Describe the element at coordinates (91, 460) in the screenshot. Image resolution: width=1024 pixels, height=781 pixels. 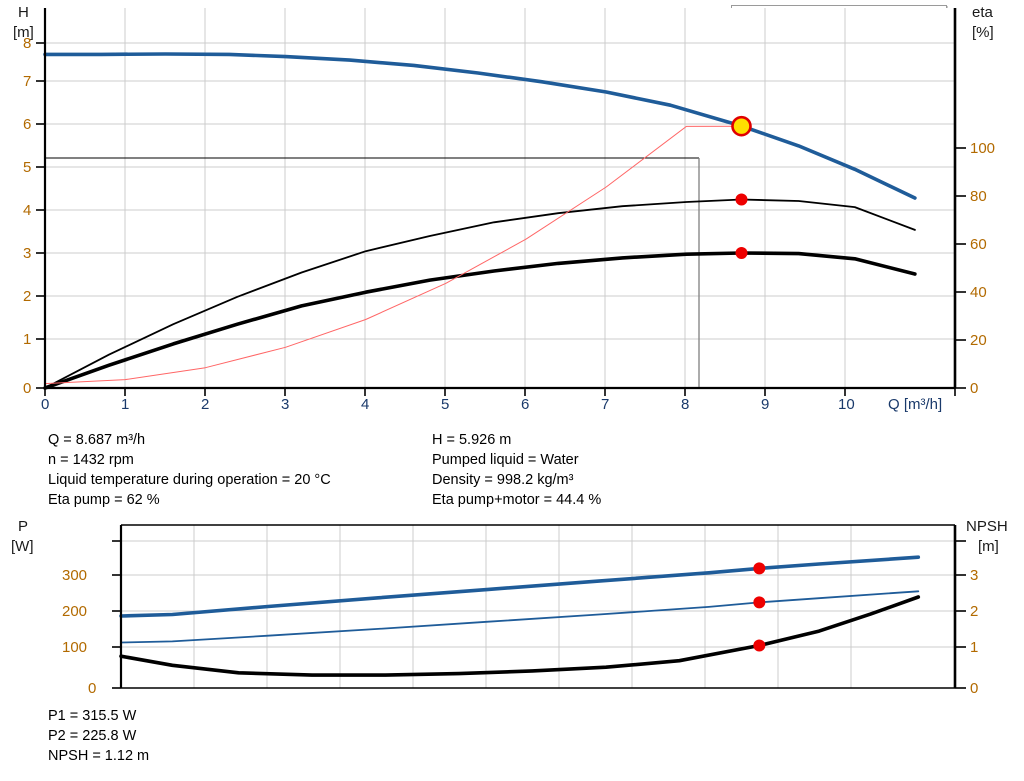
I see `op-left-1: n = 1432 rpm` at that location.